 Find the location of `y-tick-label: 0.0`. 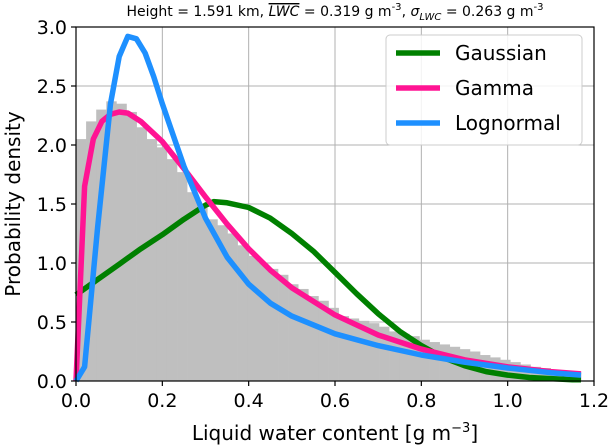

y-tick-label: 0.0 is located at coordinates (52, 382).